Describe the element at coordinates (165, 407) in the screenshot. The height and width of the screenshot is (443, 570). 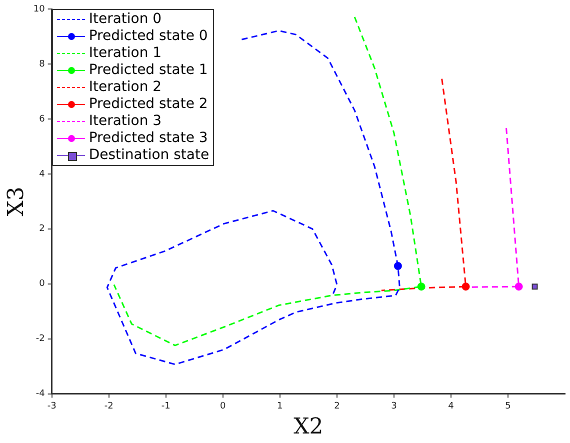
I see `x-tick-label: -1` at that location.